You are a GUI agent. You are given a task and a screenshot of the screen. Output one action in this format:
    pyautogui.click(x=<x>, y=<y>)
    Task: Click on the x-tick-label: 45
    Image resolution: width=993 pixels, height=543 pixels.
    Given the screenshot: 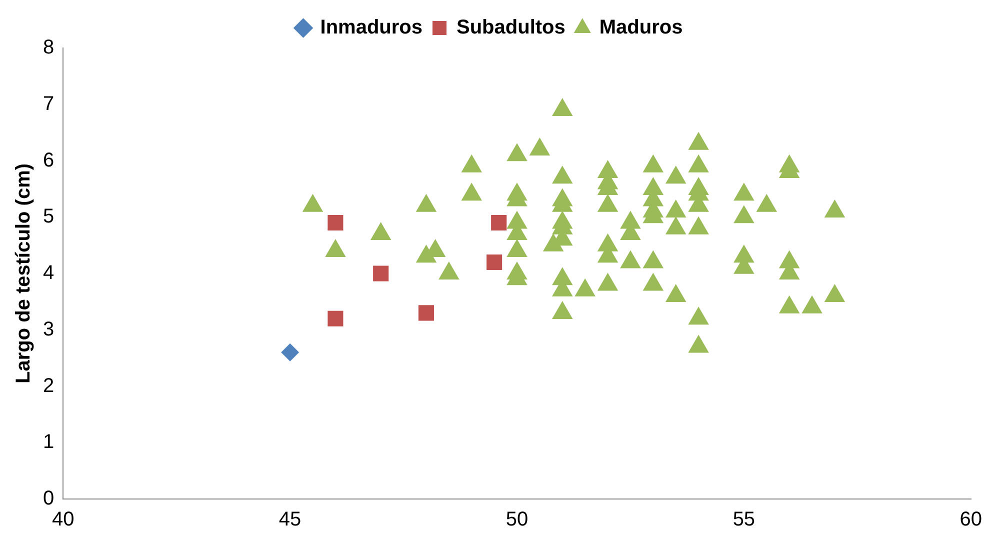 What is the action you would take?
    pyautogui.click(x=290, y=519)
    